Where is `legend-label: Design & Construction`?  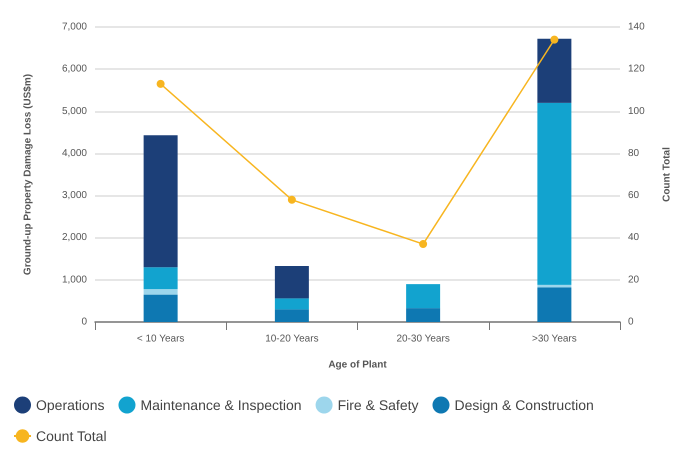
legend-label: Design & Construction is located at coordinates (524, 405).